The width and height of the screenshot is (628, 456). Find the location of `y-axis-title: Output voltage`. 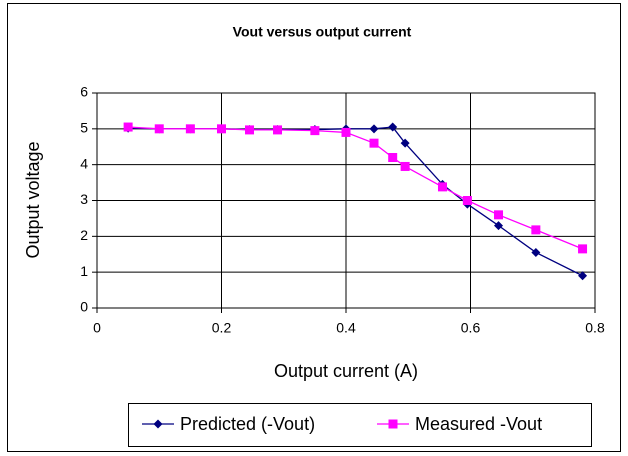

y-axis-title: Output voltage is located at coordinates (33, 199).